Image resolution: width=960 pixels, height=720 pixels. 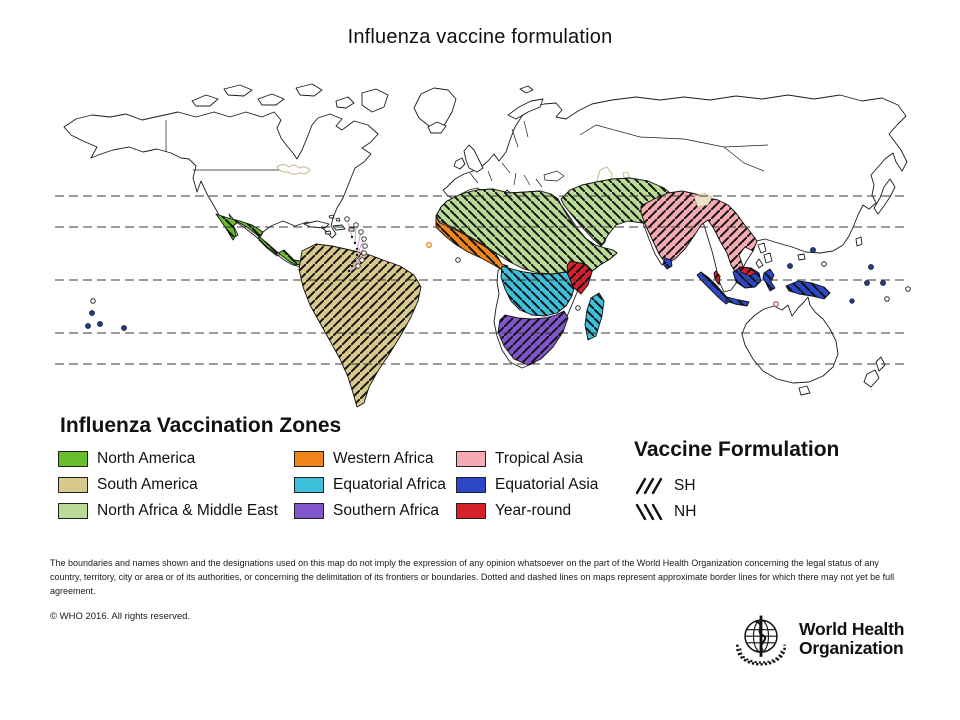 I want to click on zone-year-round-east-africa, so click(x=579, y=277).